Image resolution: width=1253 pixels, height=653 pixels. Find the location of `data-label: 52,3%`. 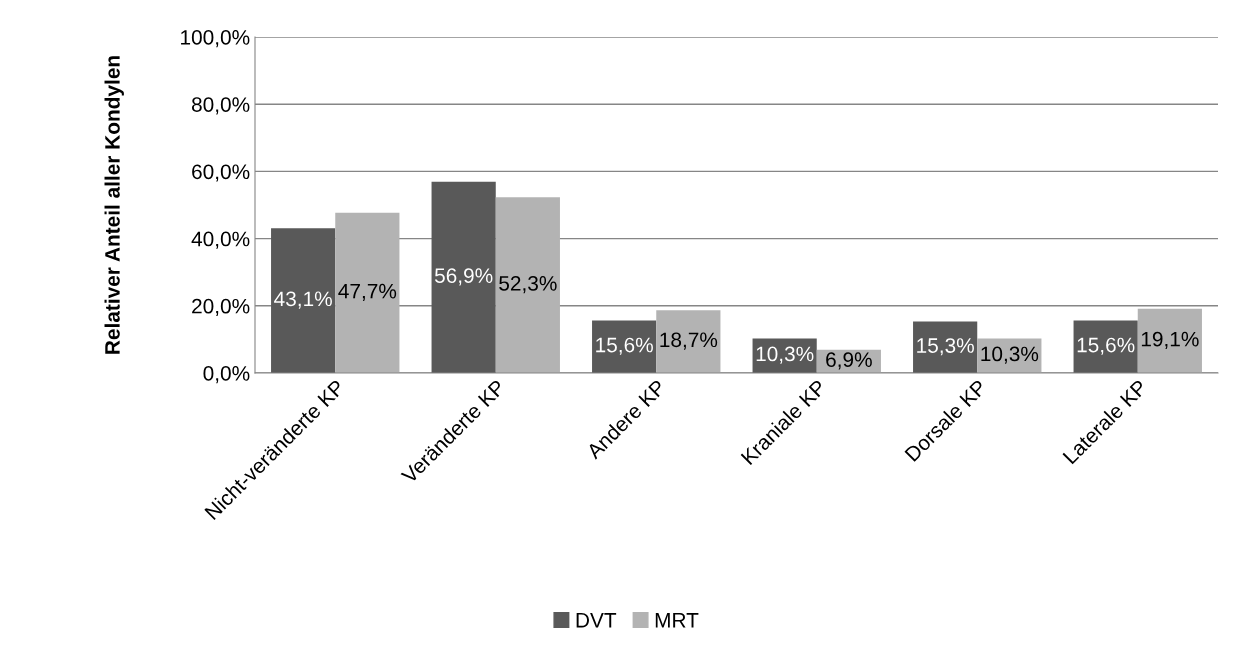

data-label: 52,3% is located at coordinates (528, 284).